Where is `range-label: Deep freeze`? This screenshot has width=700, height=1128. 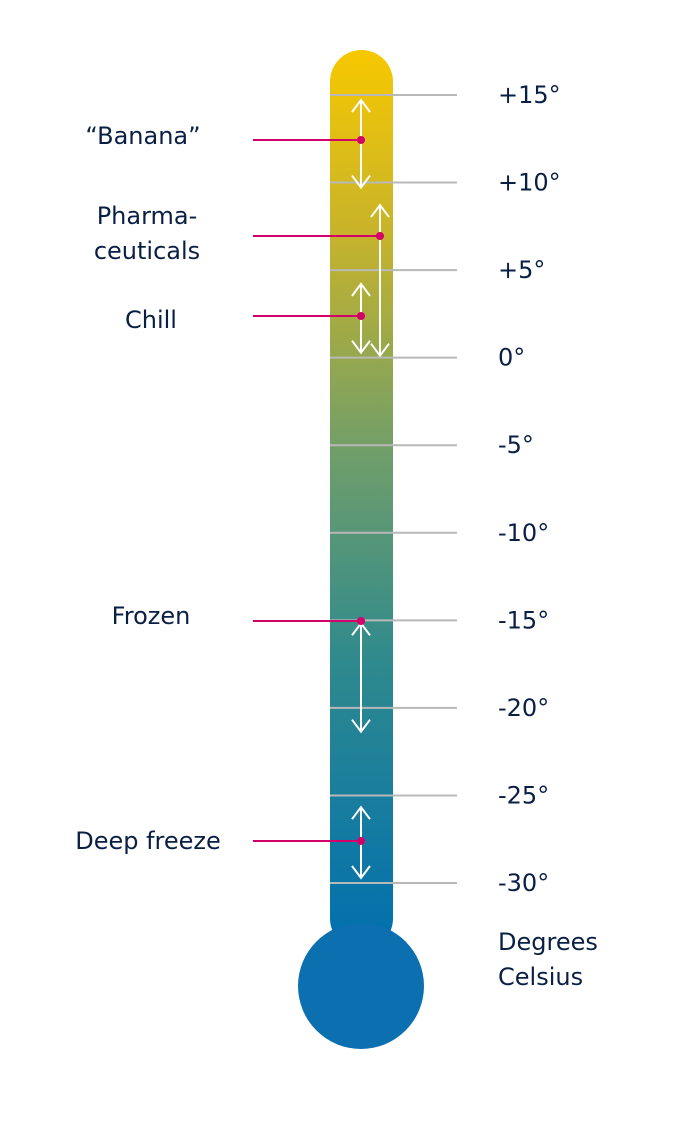
range-label: Deep freeze is located at coordinates (148, 841).